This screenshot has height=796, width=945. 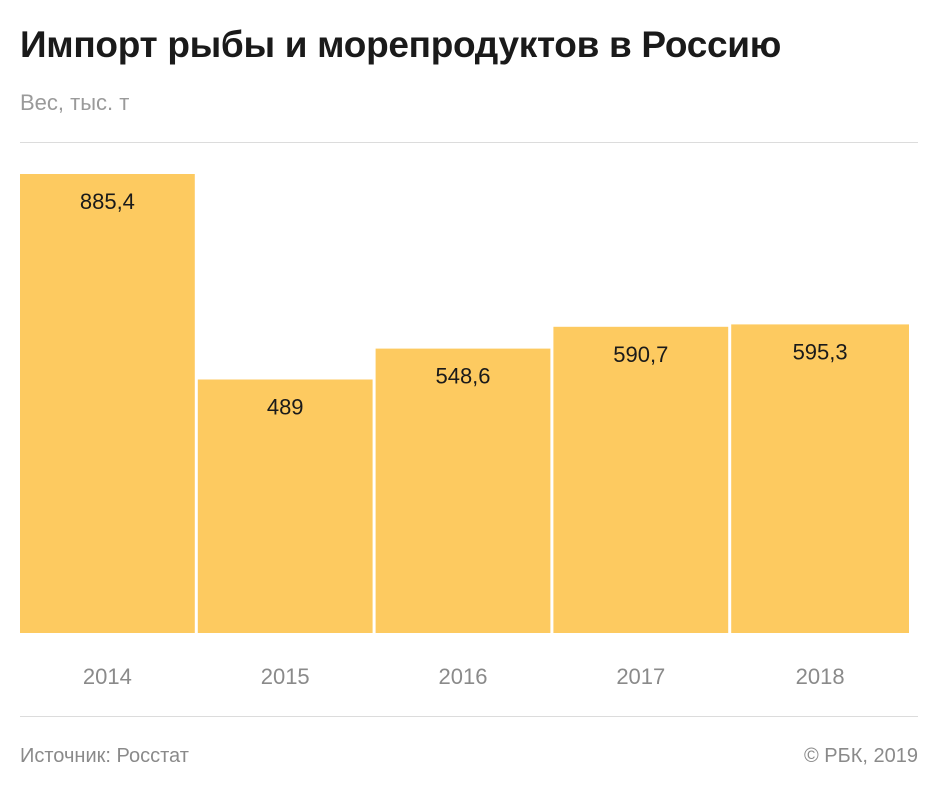 What do you see at coordinates (107, 201) in the screenshot?
I see `value-label-2014: 885,4` at bounding box center [107, 201].